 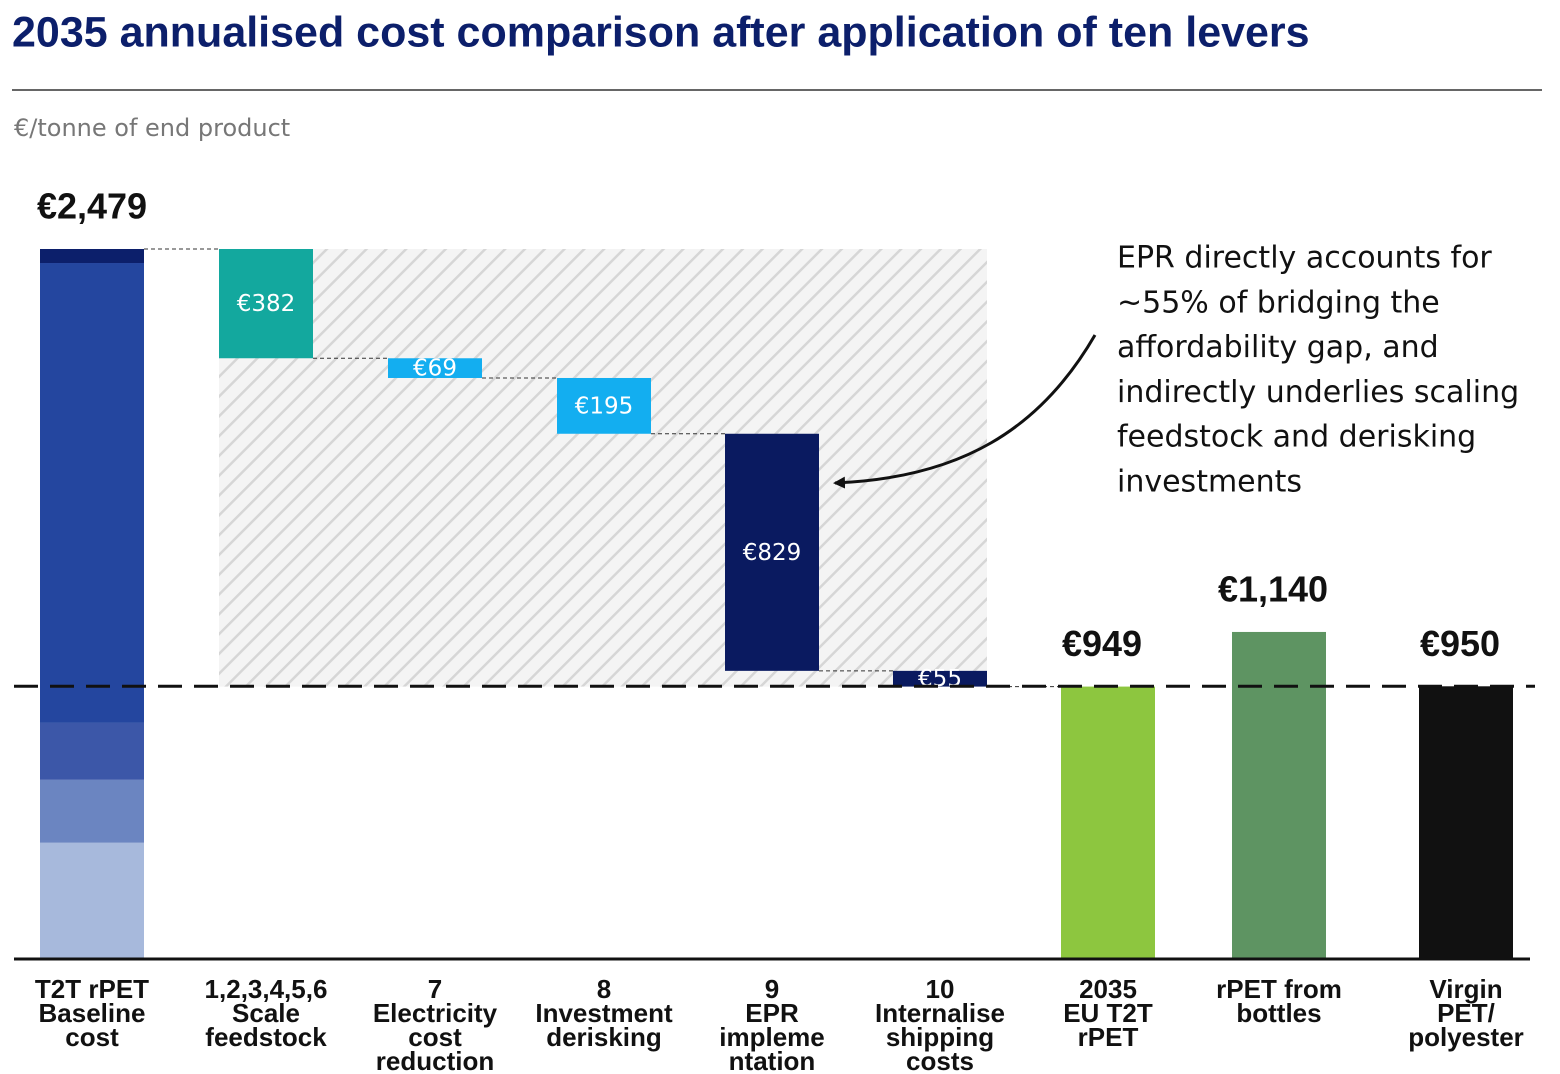 What do you see at coordinates (772, 1037) in the screenshot?
I see `x-tick-label: impleme` at bounding box center [772, 1037].